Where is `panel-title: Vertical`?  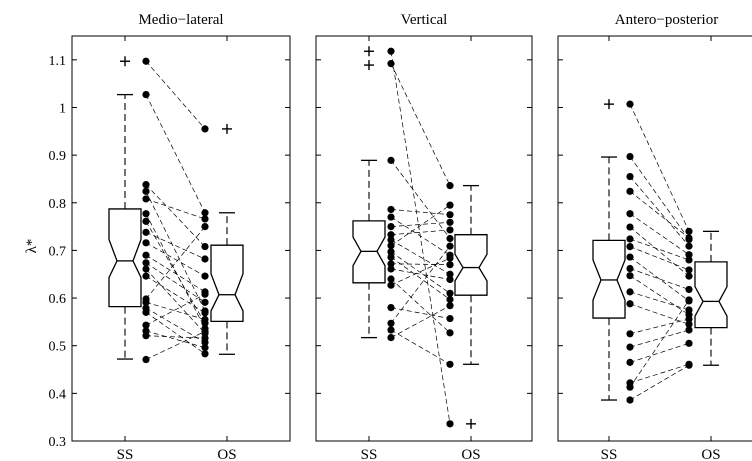
panel-title: Vertical is located at coordinates (424, 20).